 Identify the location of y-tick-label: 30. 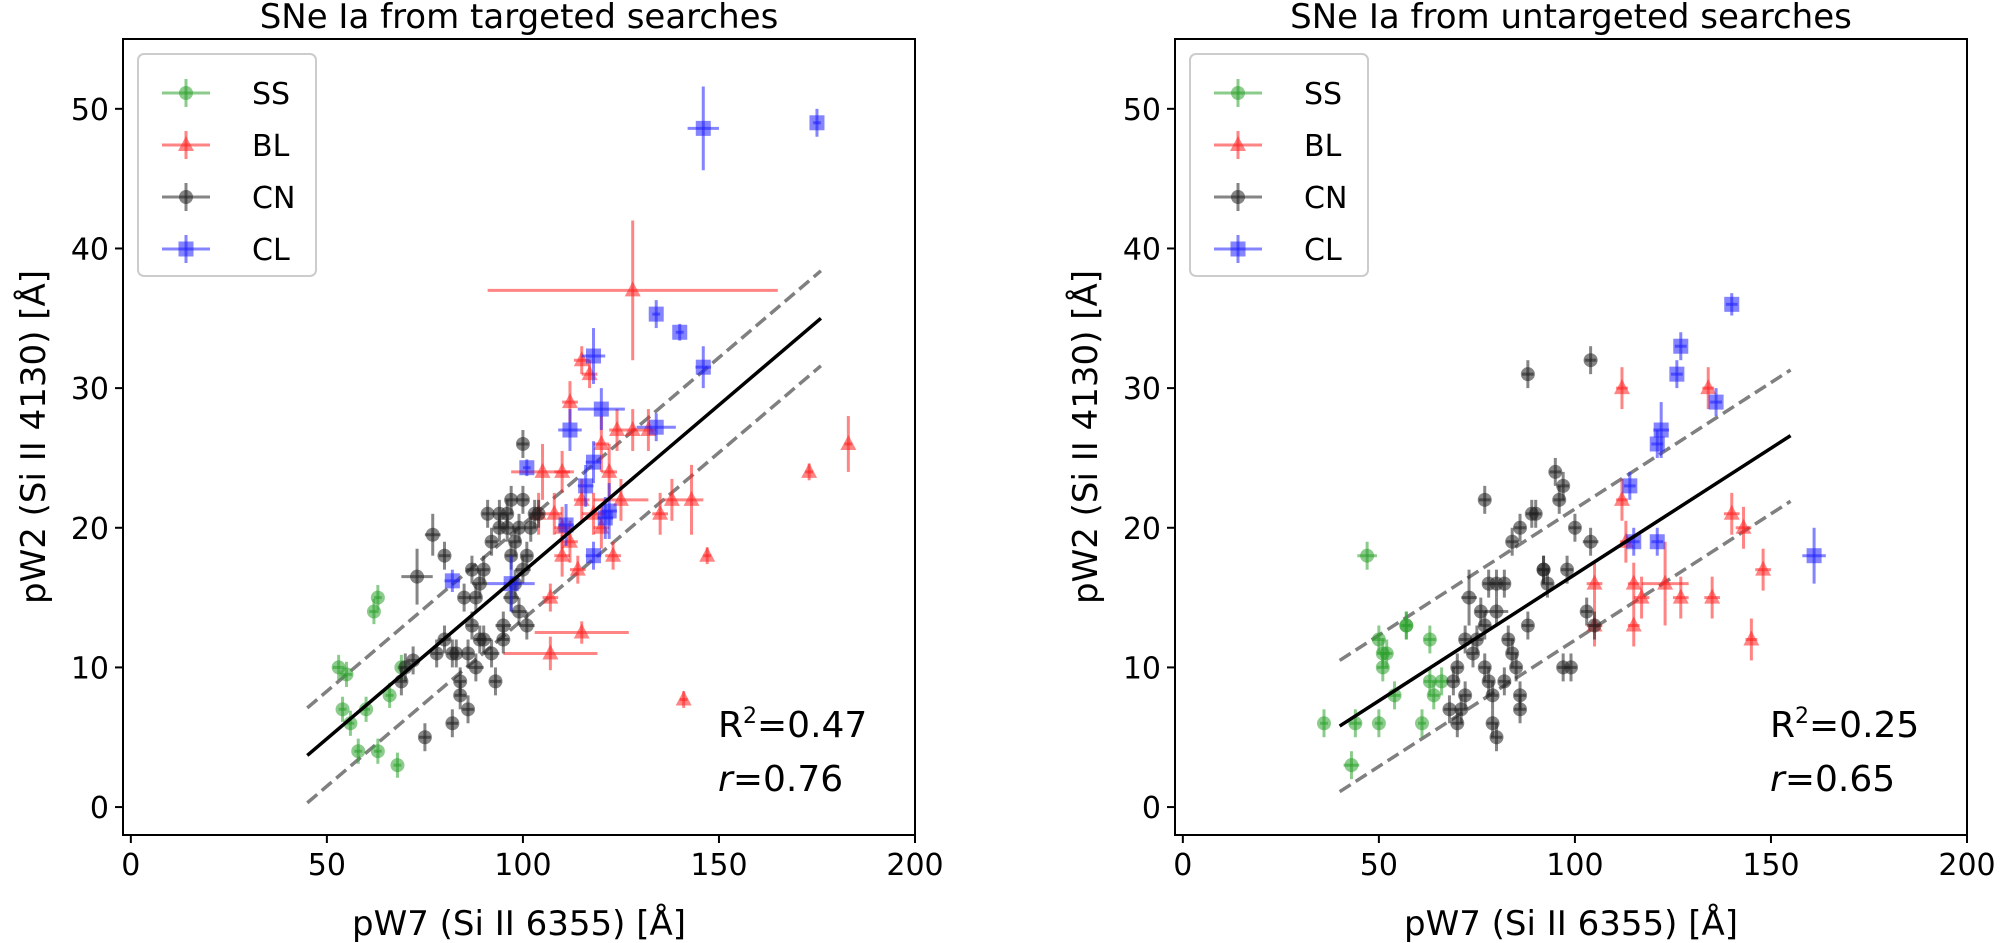
(1142, 389).